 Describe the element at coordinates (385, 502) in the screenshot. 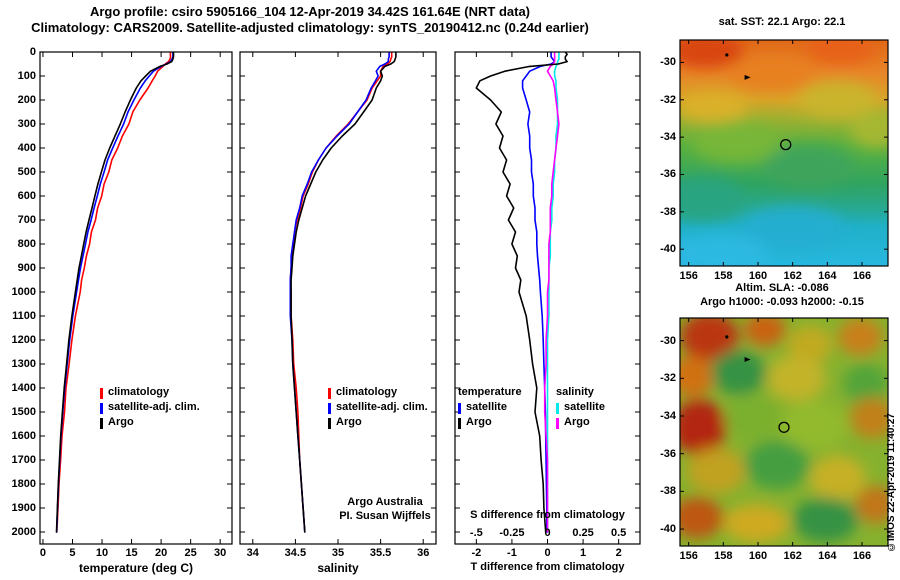

I see `program-annotation-line1: Argo Australia` at that location.